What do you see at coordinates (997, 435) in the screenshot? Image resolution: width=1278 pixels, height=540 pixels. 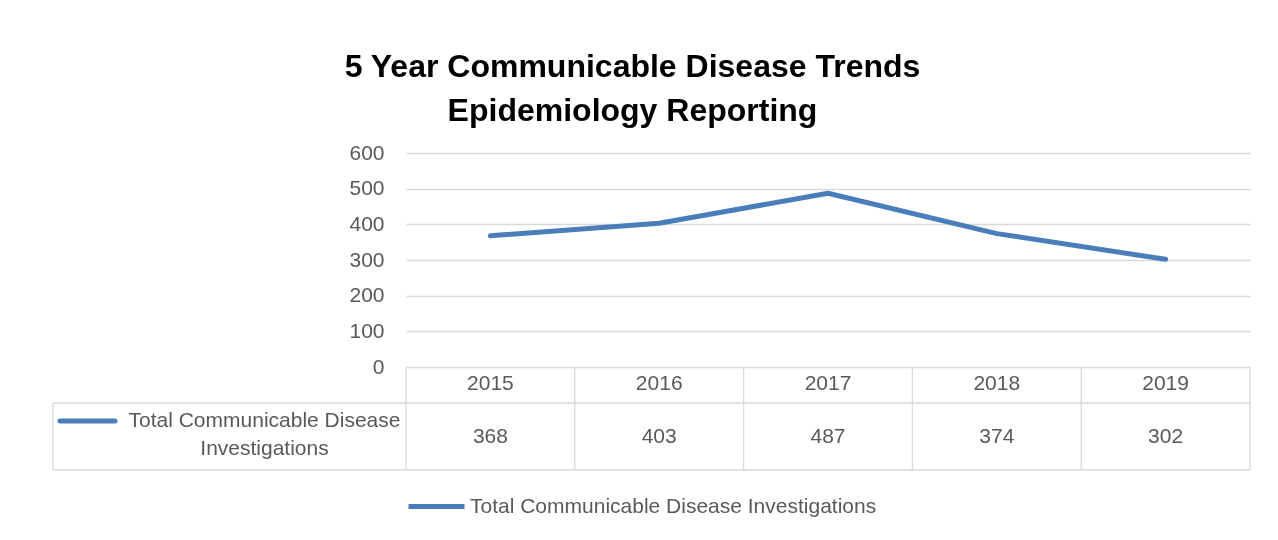 I see `data-label: 374` at bounding box center [997, 435].